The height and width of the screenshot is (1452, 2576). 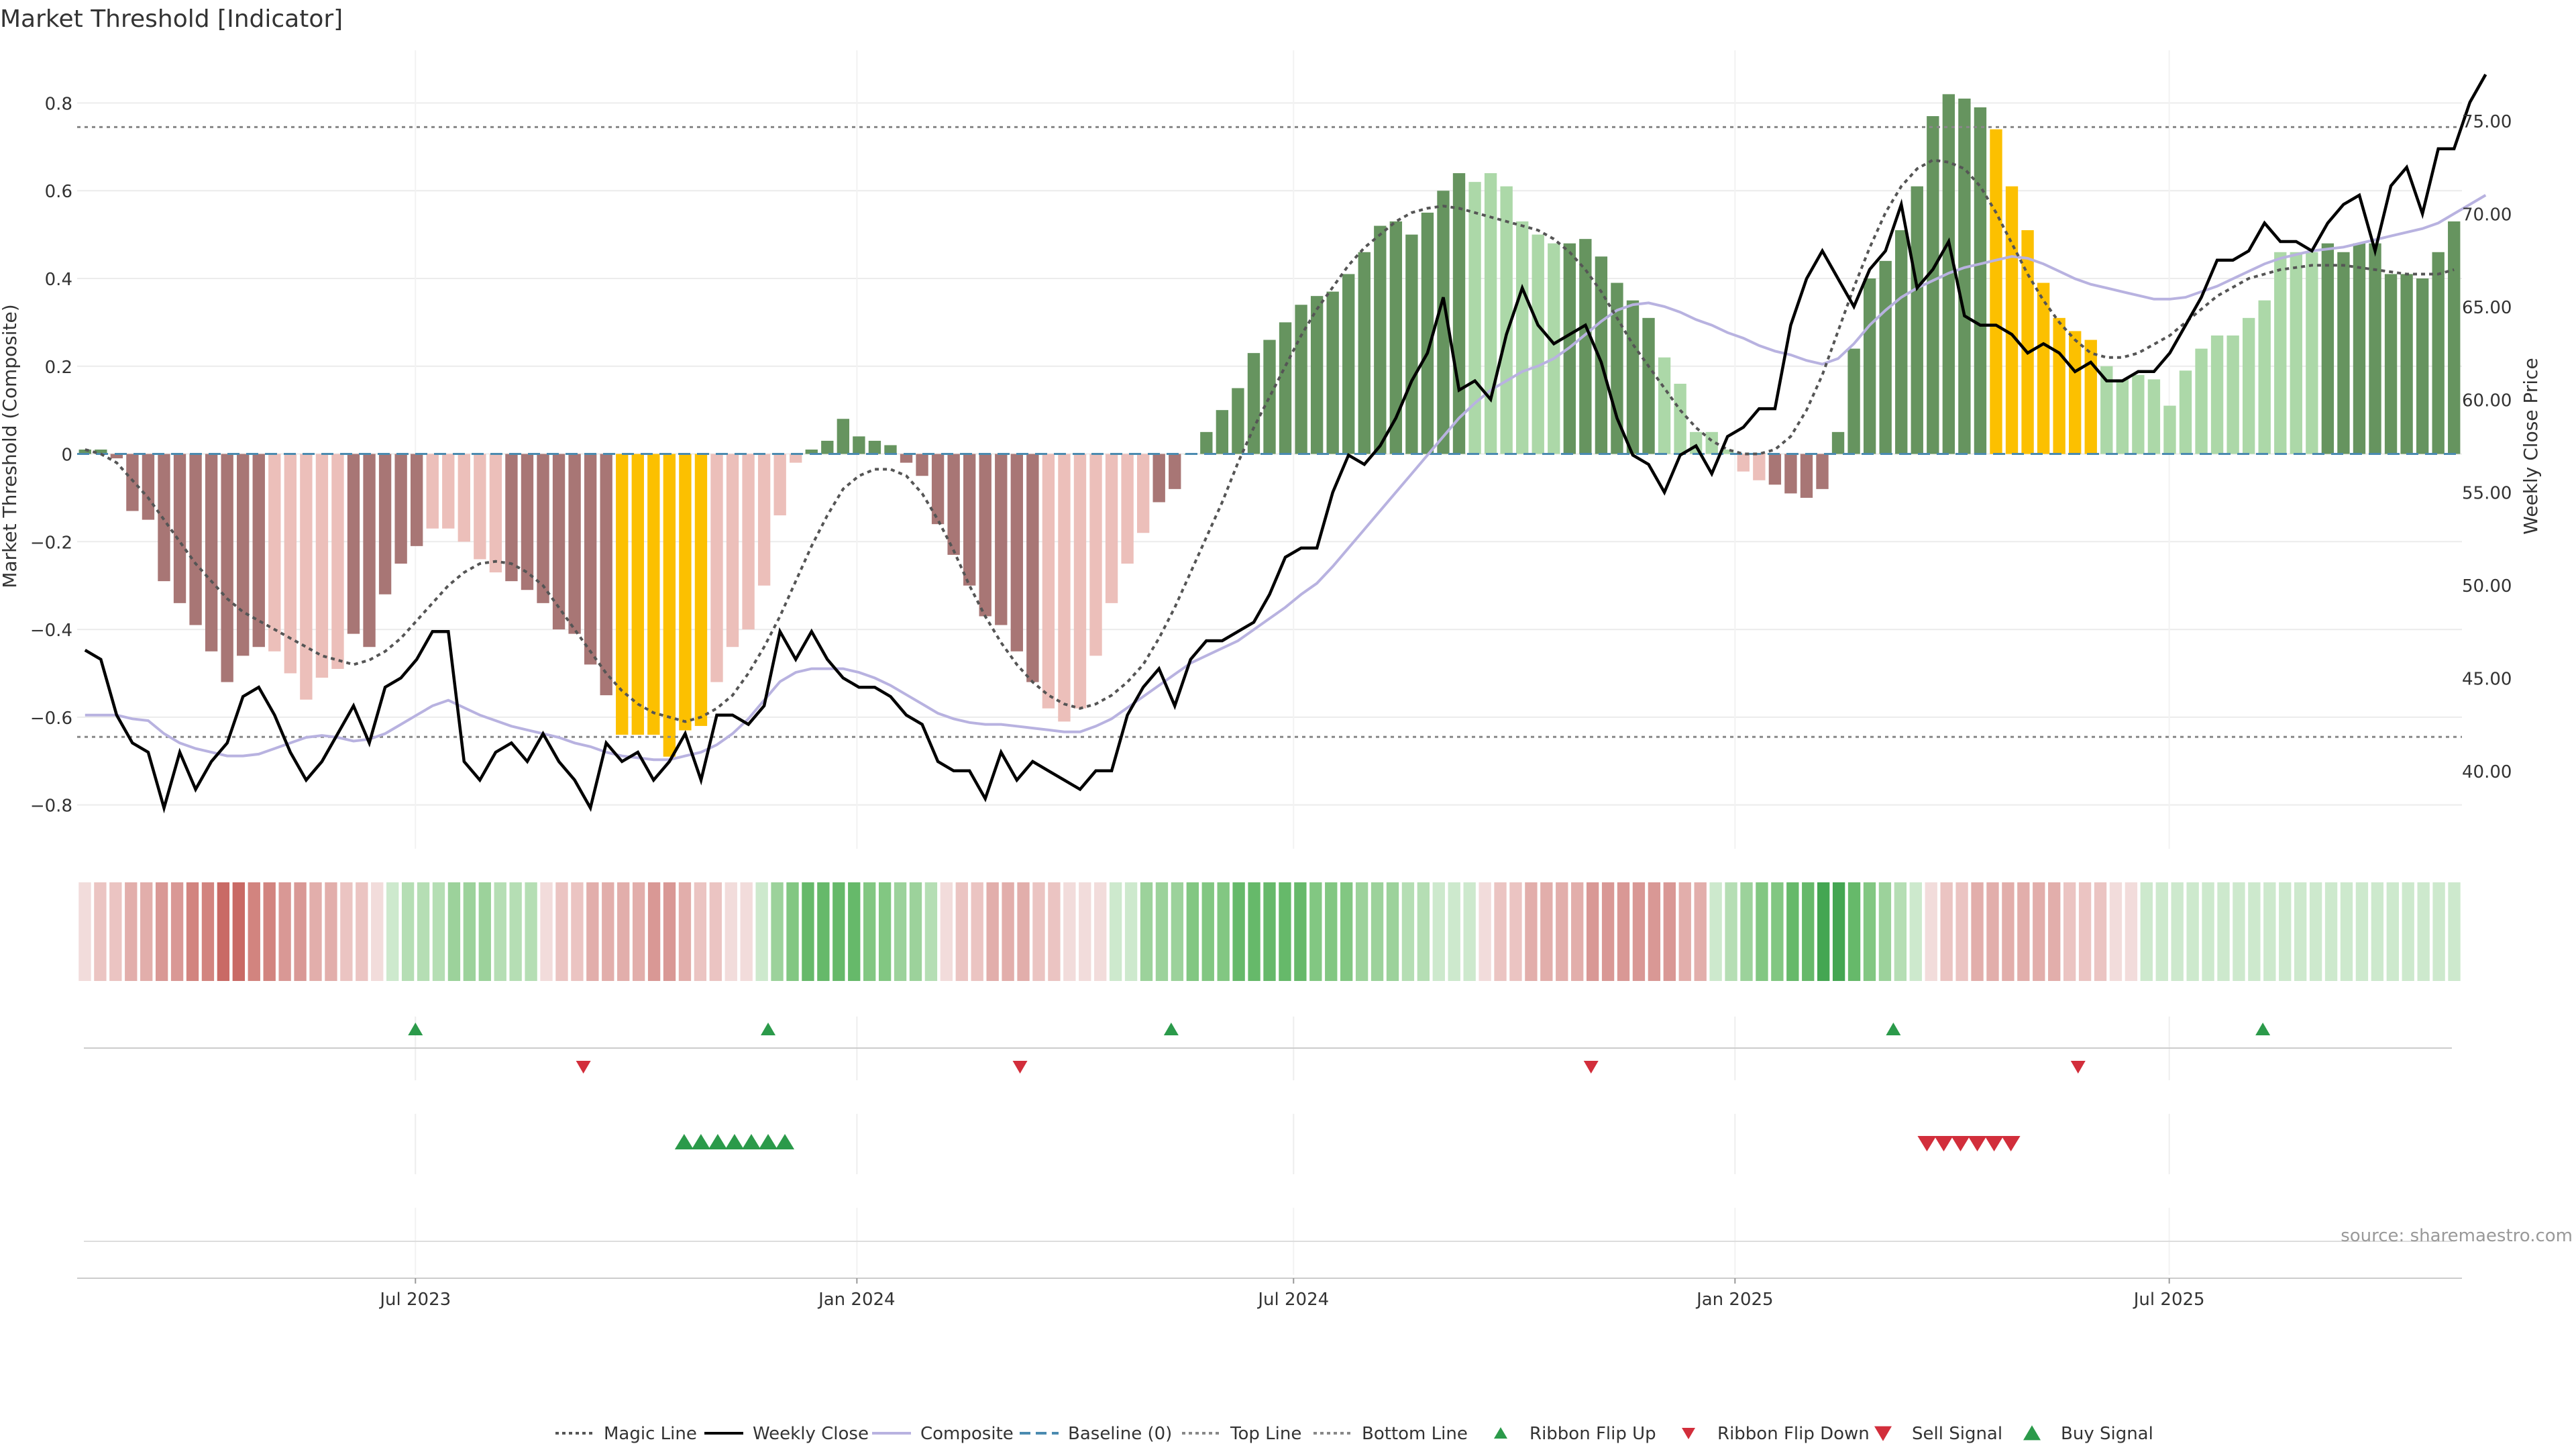 What do you see at coordinates (1415, 1434) in the screenshot?
I see `legend-label: Bottom Line` at bounding box center [1415, 1434].